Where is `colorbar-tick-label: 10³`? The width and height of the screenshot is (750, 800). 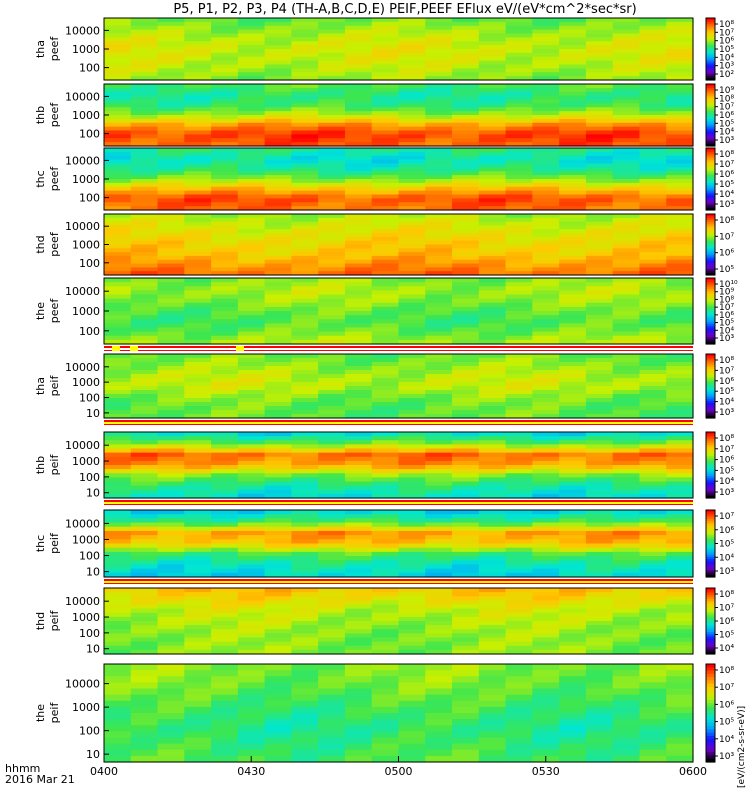
colorbar-tick-label: 10³ is located at coordinates (726, 757).